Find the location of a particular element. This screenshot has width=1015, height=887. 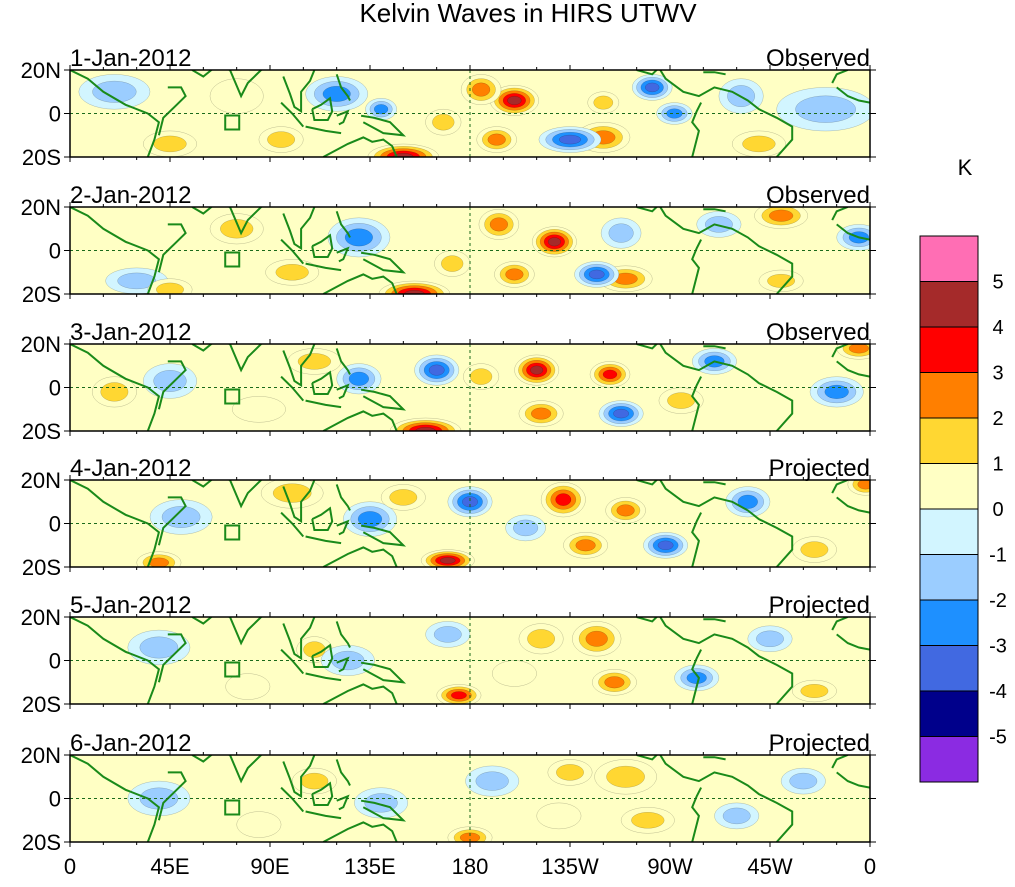

colorbar-label: -3 is located at coordinates (998, 647).